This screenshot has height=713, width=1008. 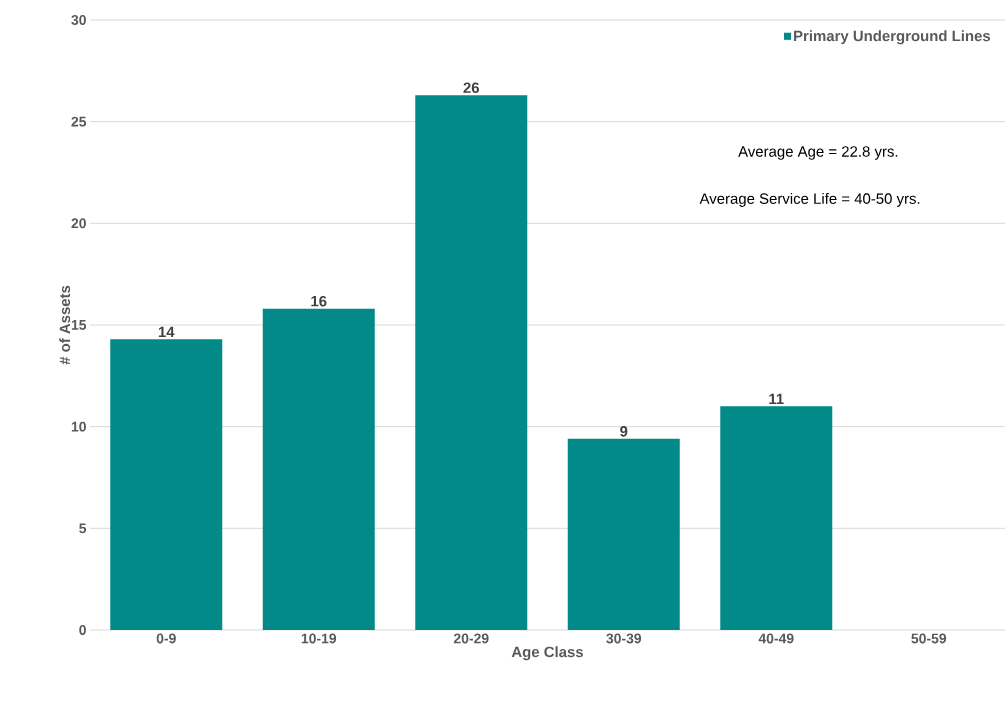 I want to click on annotation: Average Age = 22.8 yrs., so click(x=818, y=153).